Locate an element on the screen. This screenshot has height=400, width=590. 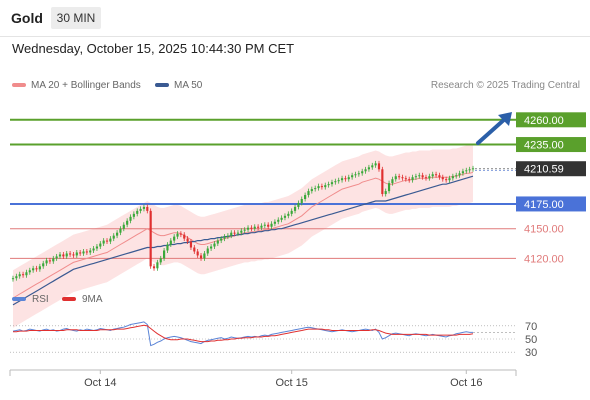
rsi-ma-legend-label: 9MA is located at coordinates (92, 299).